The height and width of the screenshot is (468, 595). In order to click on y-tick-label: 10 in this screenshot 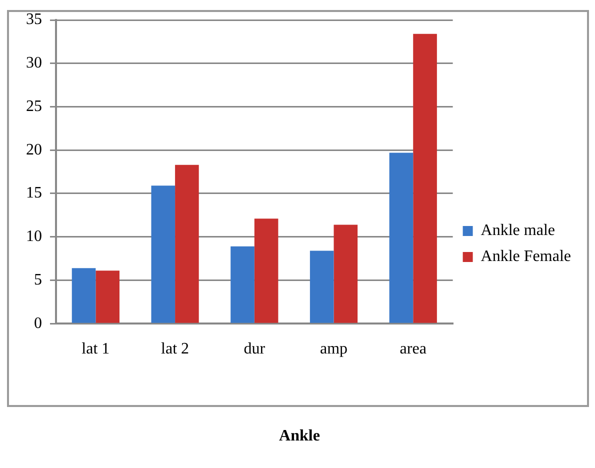, I will do `click(34, 237)`.